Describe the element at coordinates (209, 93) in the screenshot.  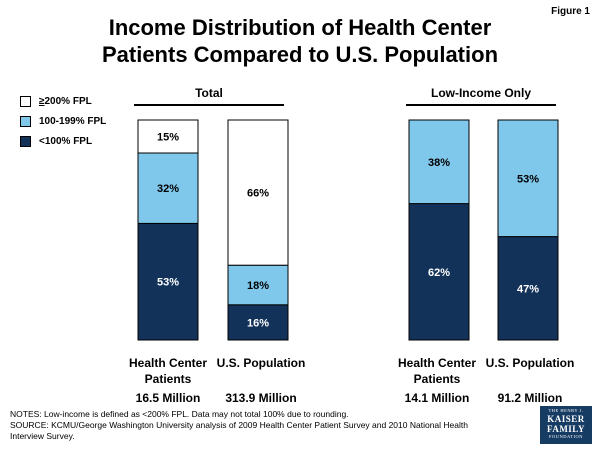
I see `group-title-total: Total` at that location.